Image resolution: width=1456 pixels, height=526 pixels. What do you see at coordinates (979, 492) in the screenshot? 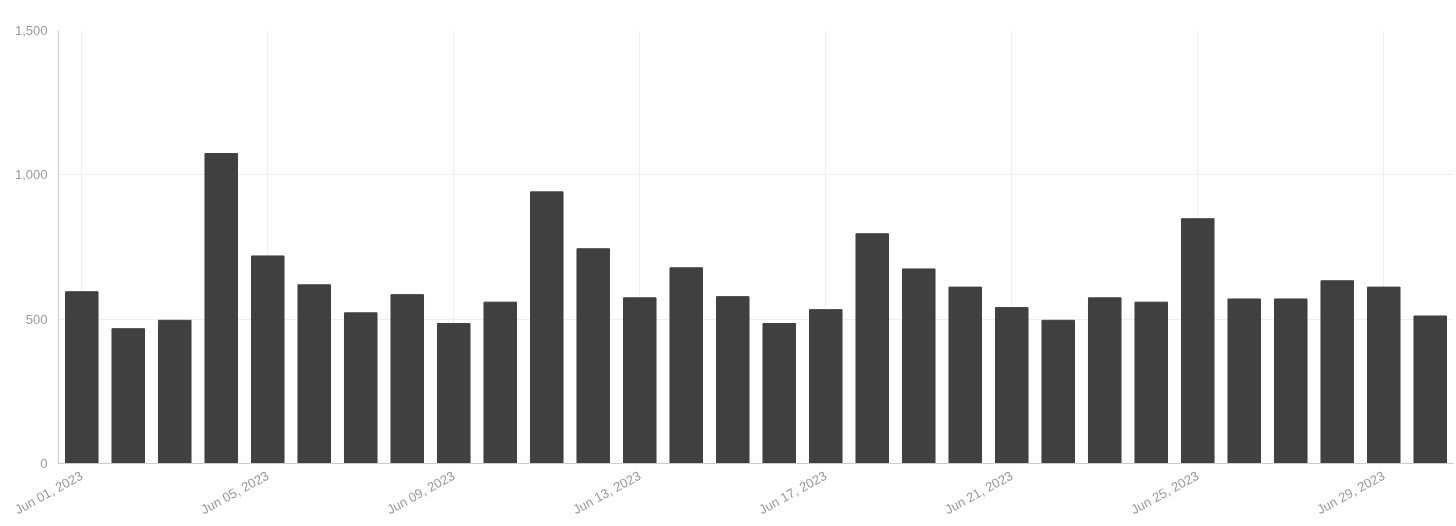
I see `x-tick-label: Jun 21, 2023` at bounding box center [979, 492].